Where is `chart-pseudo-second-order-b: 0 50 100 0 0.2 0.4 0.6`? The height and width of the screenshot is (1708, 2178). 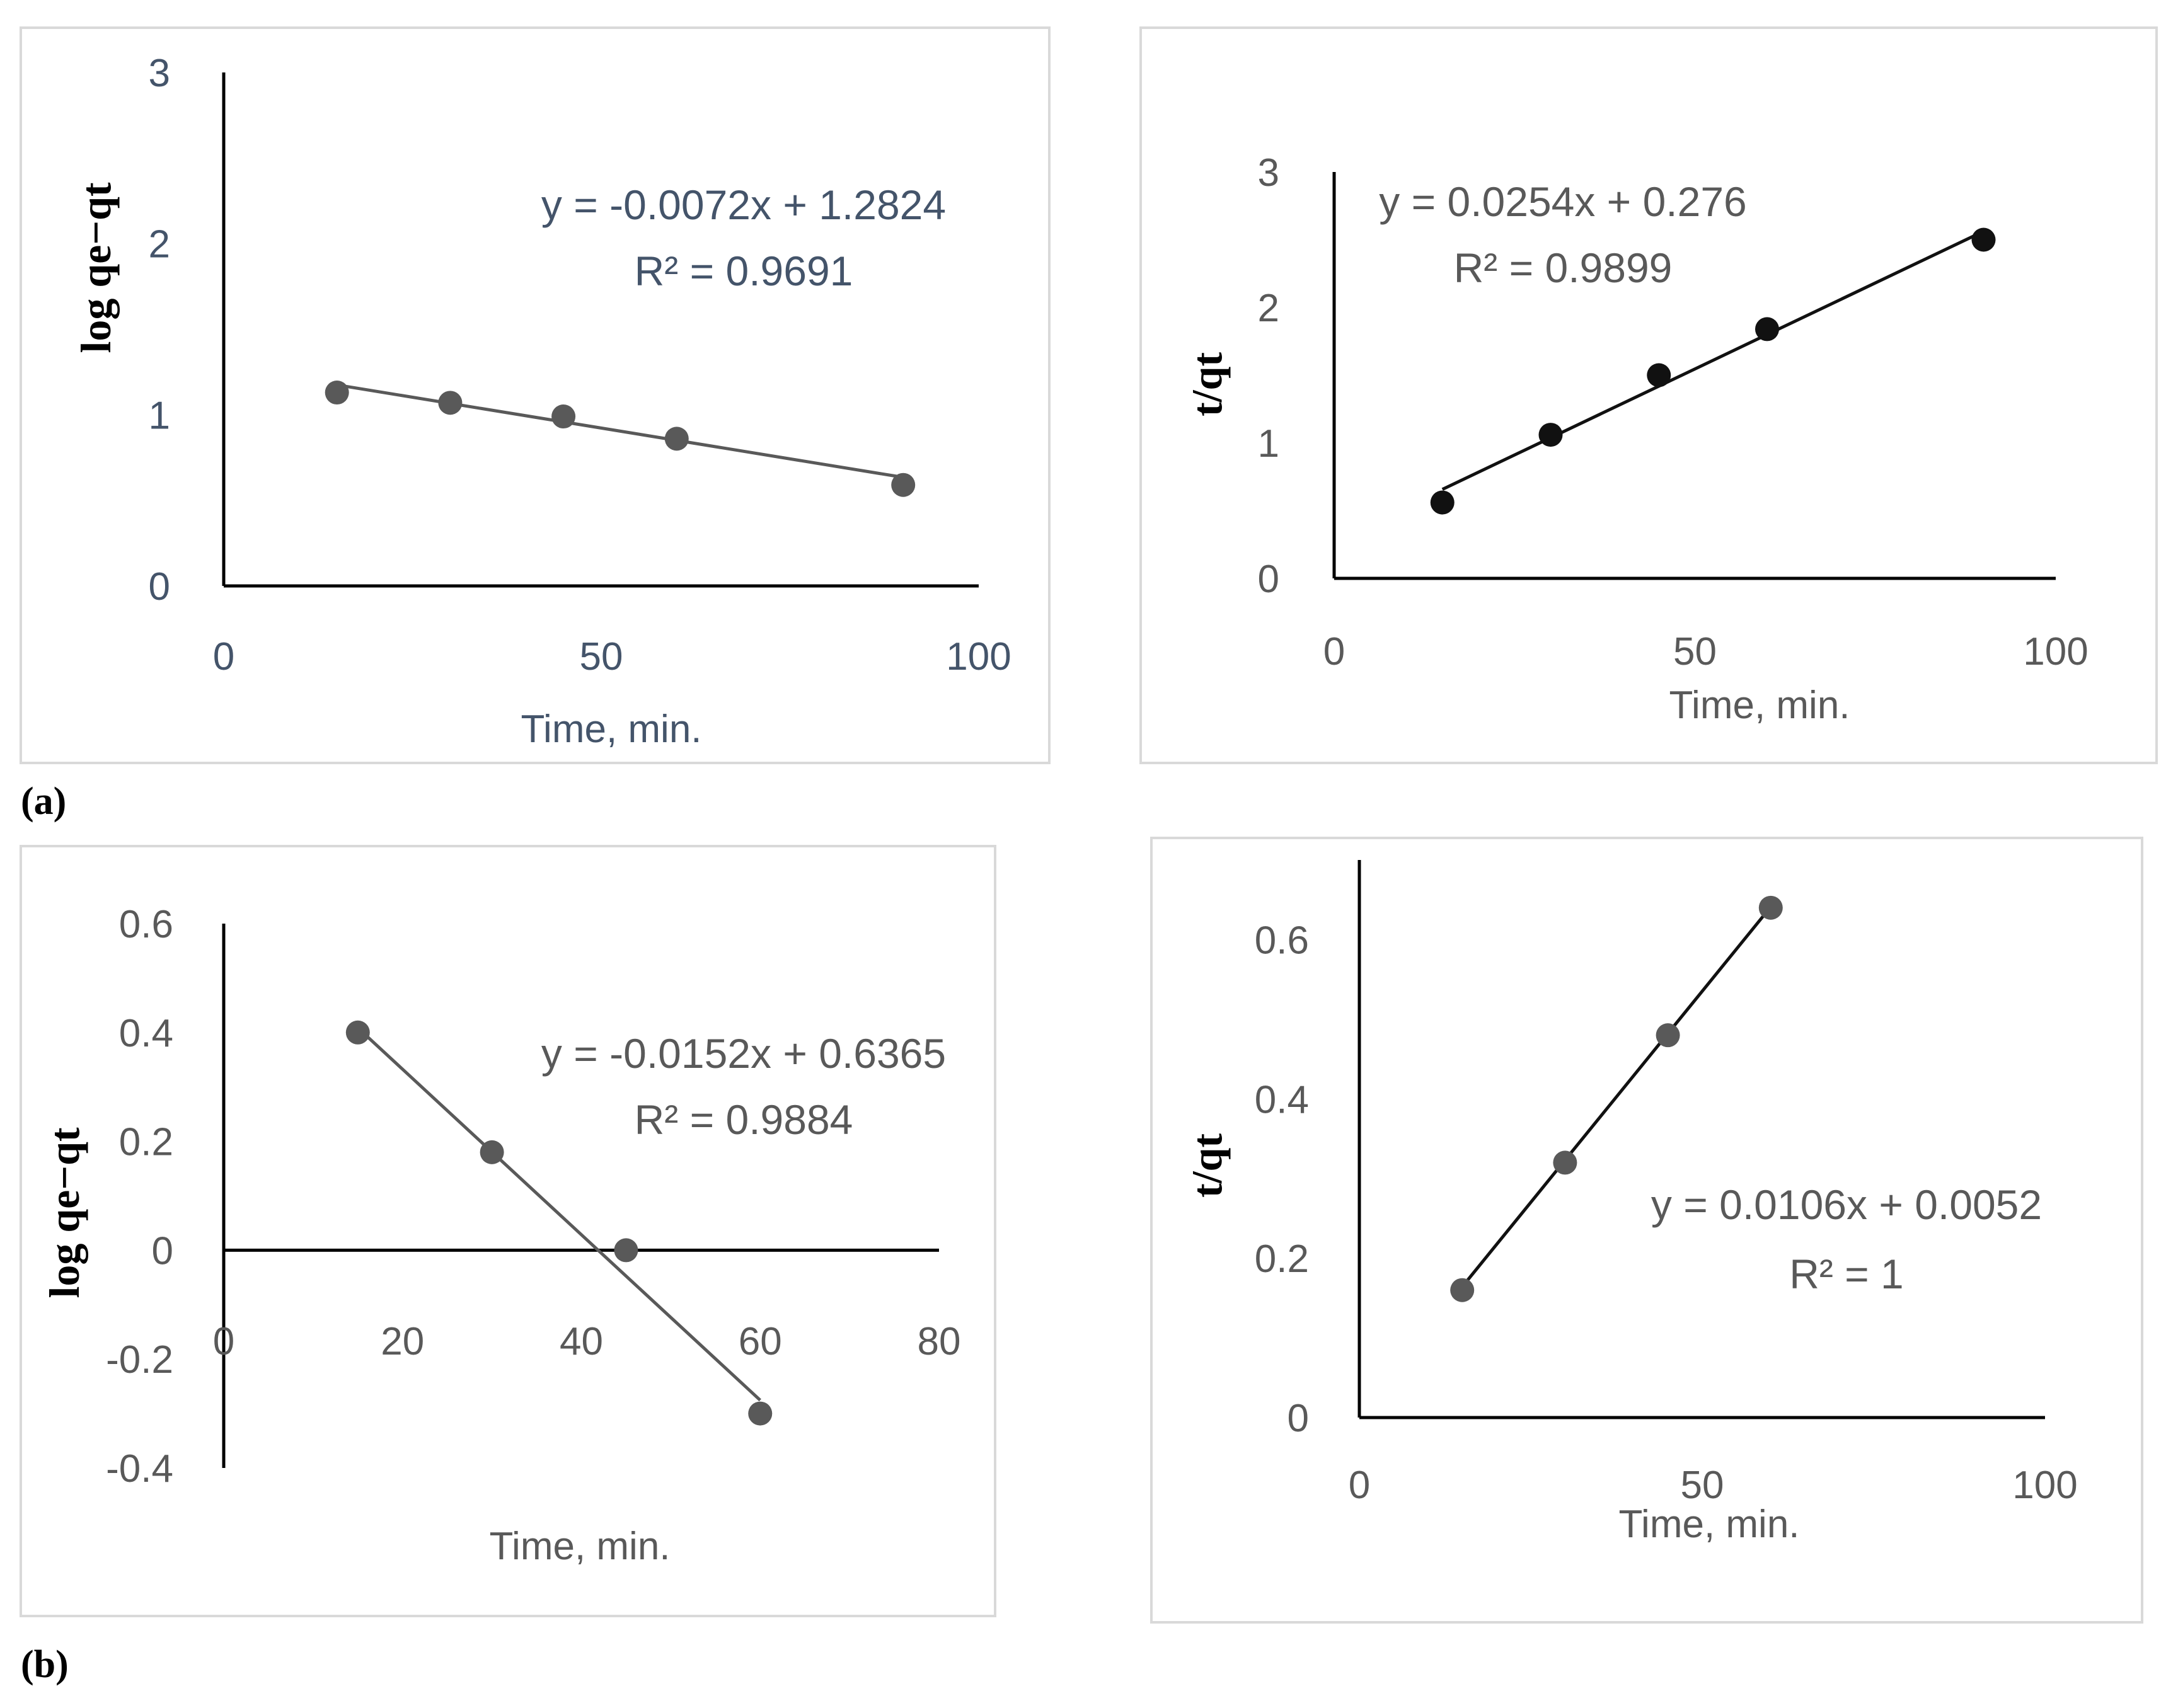
chart-pseudo-second-order-b: 0 50 100 0 0.2 0.4 0.6 is located at coordinates (1667, 1183).